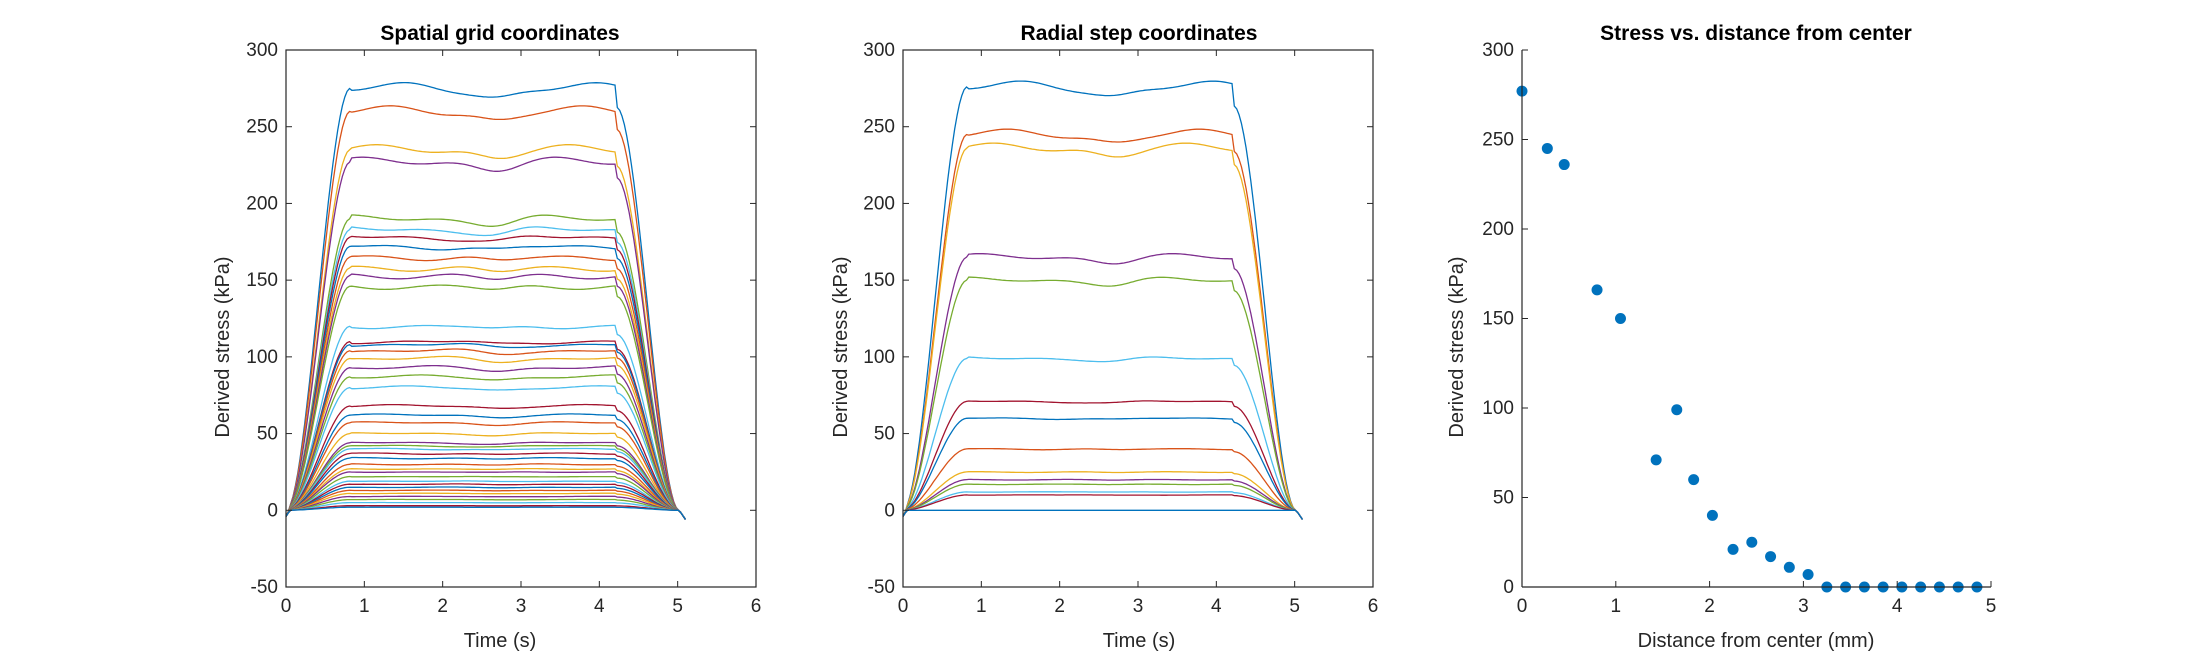 This screenshot has width=2191, height=656. I want to click on panel-3-xlabel: Distance from center (mm), so click(1756, 641).